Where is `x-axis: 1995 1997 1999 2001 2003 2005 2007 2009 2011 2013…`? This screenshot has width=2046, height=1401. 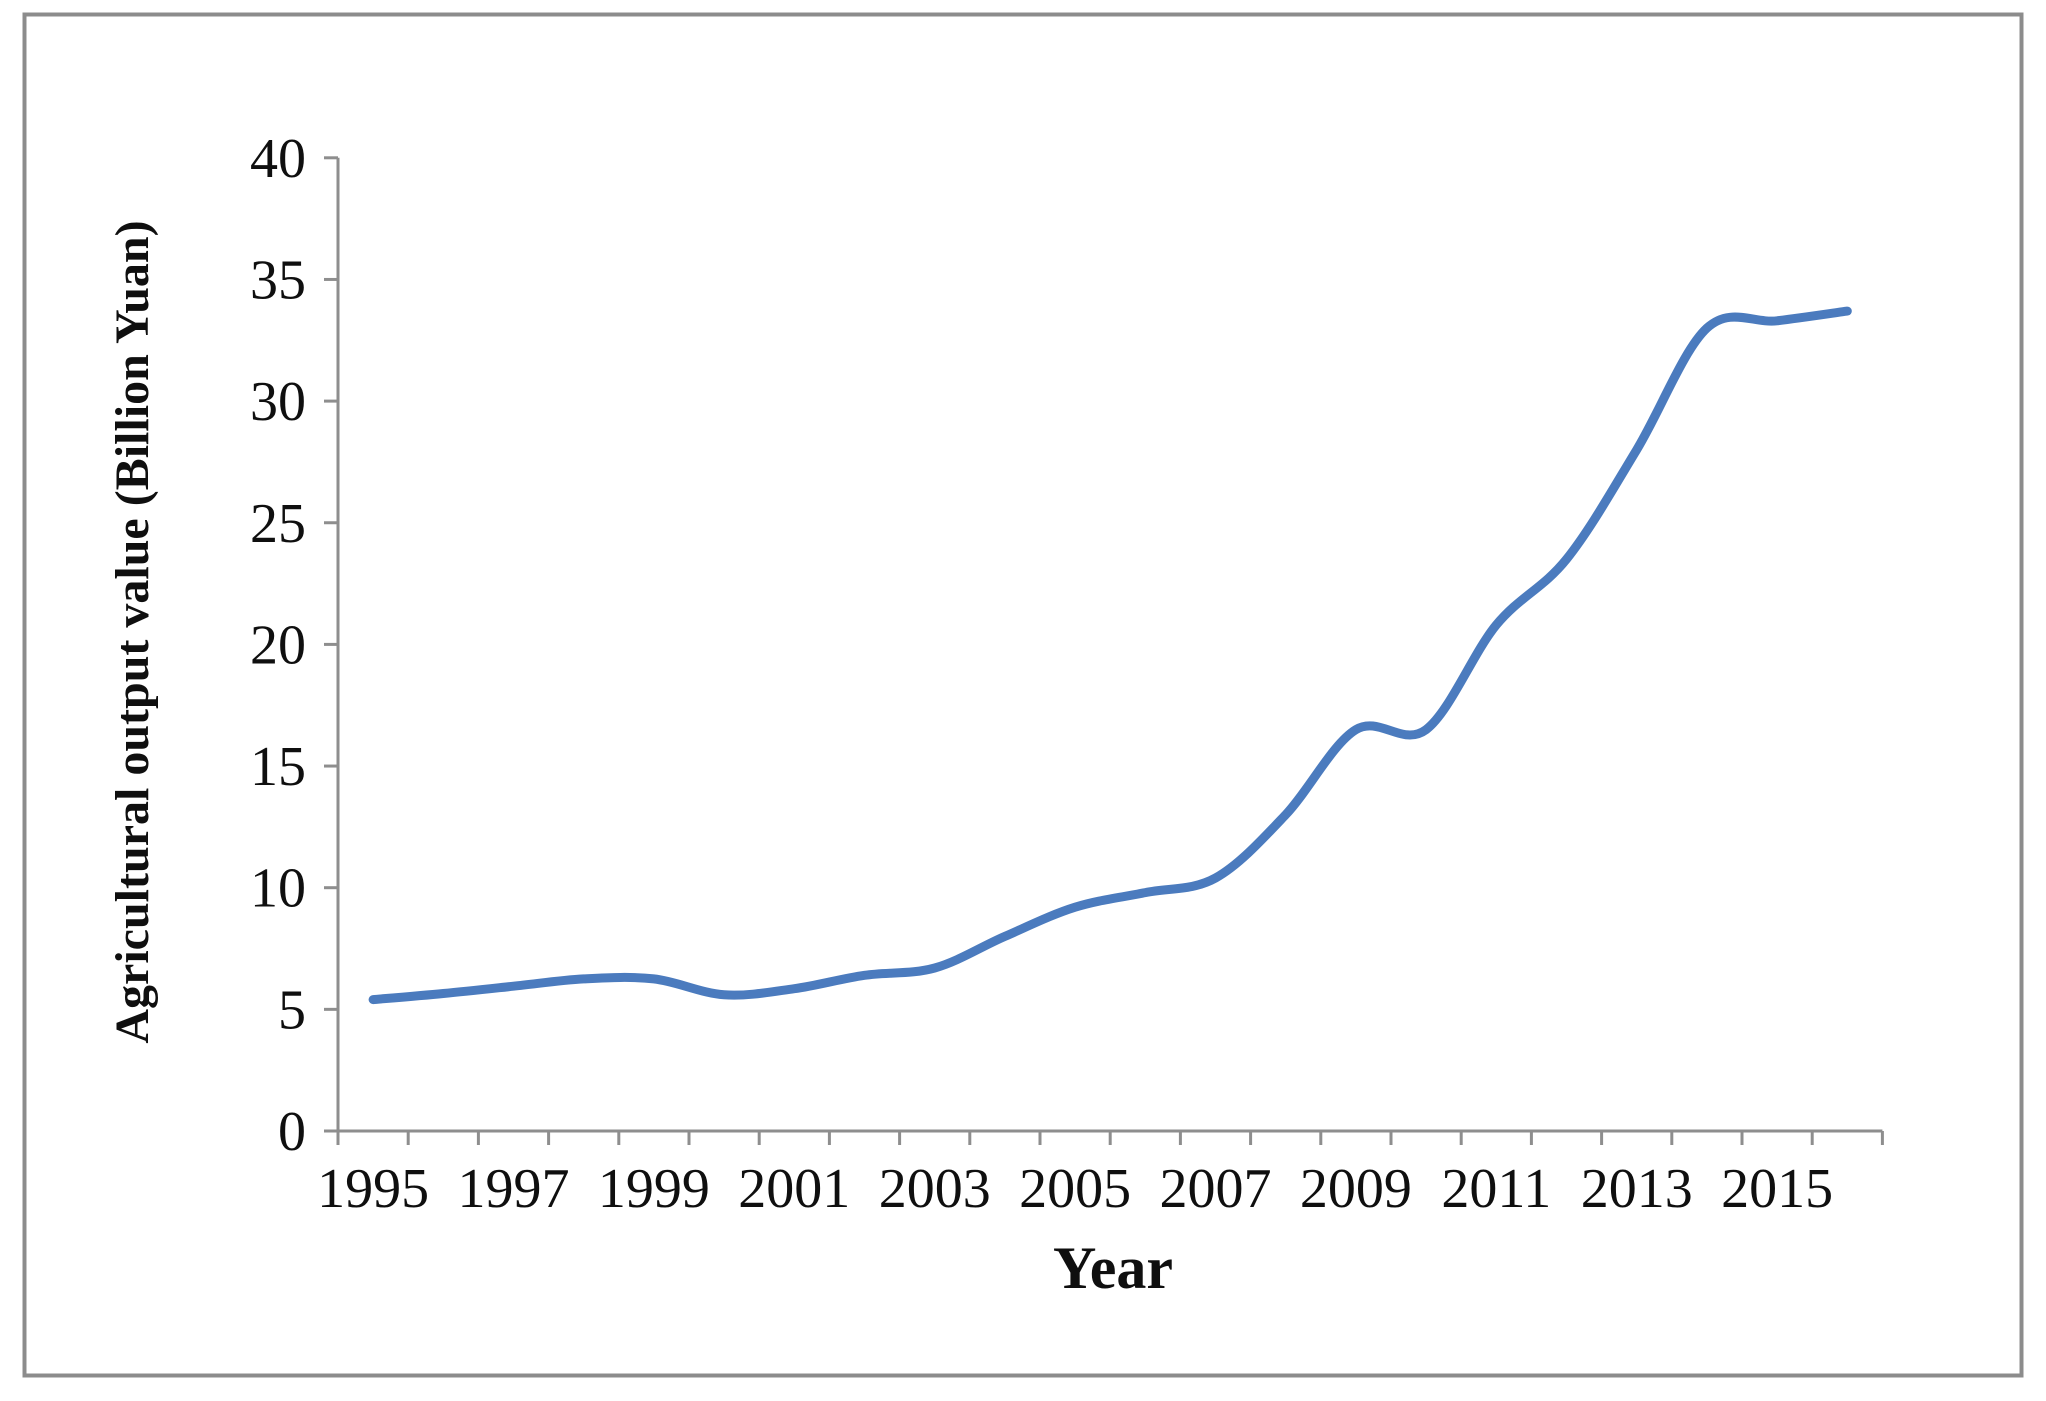
x-axis: 1995 1997 1999 2001 2003 2005 2007 2009 2011 2013… is located at coordinates (1100, 1174).